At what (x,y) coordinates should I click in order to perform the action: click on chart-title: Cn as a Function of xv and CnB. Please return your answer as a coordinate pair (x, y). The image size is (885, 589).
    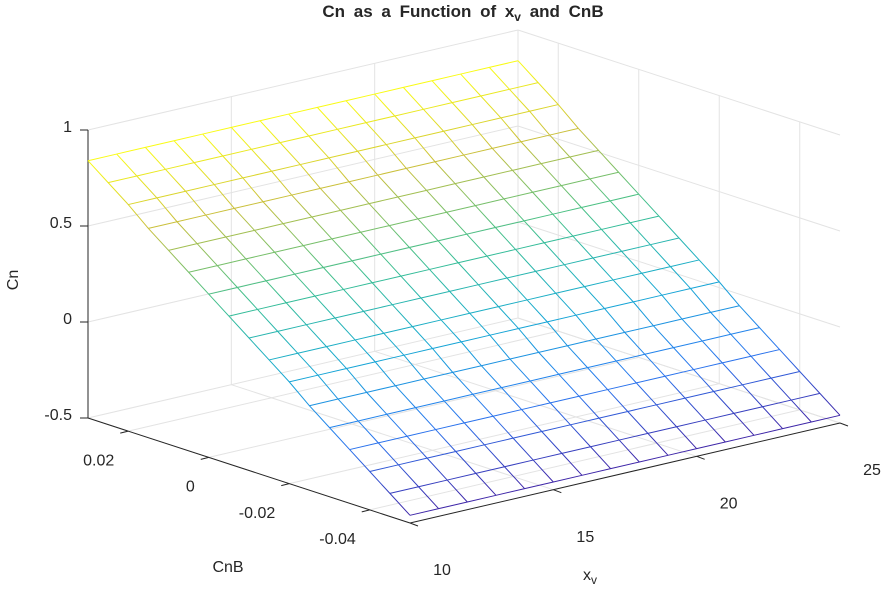
    Looking at the image, I should click on (462, 13).